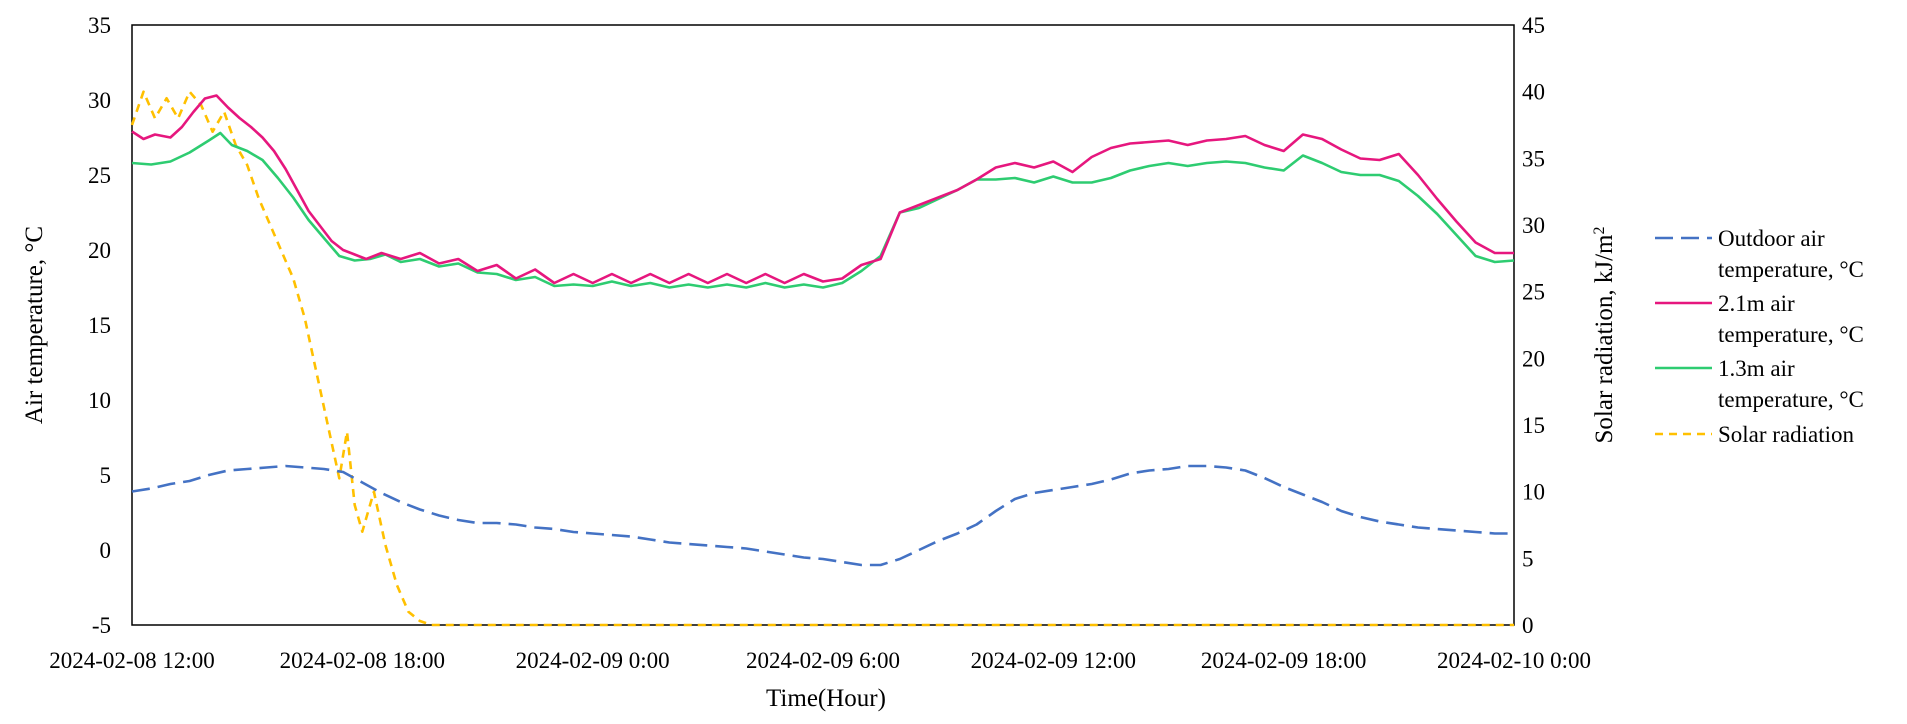 Image resolution: width=1907 pixels, height=724 pixels. Describe the element at coordinates (826, 698) in the screenshot. I see `x-axis-title: Time(Hour)` at that location.